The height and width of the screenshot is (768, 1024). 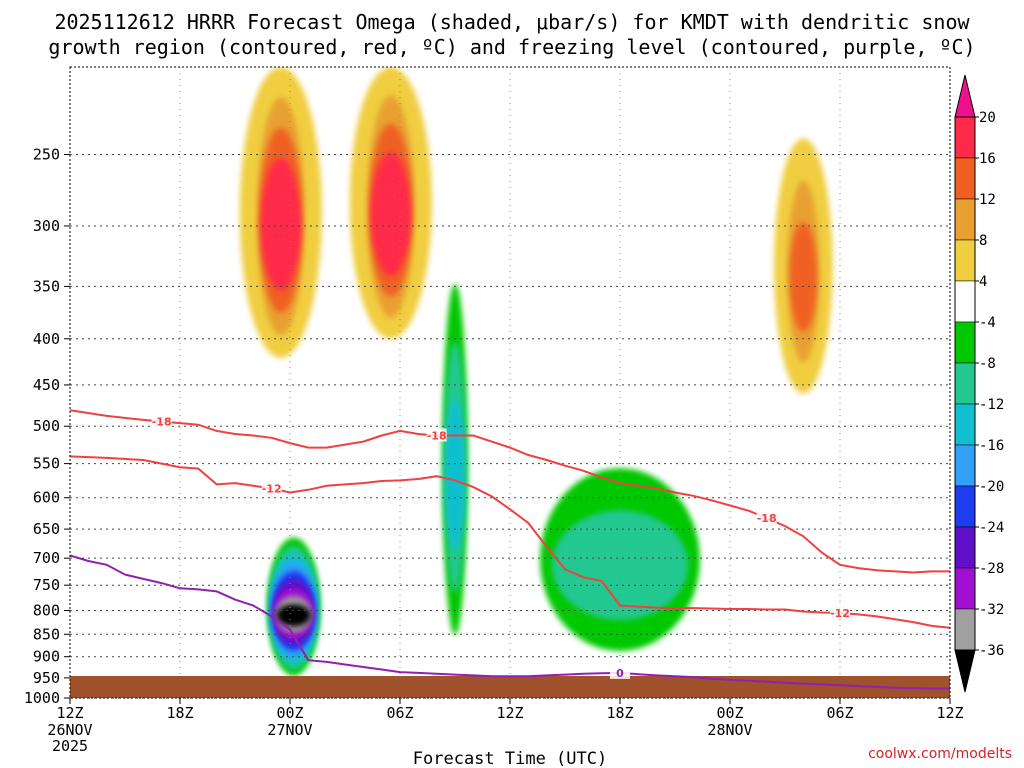 What do you see at coordinates (991, 405) in the screenshot?
I see `colorbar-label: -12` at bounding box center [991, 405].